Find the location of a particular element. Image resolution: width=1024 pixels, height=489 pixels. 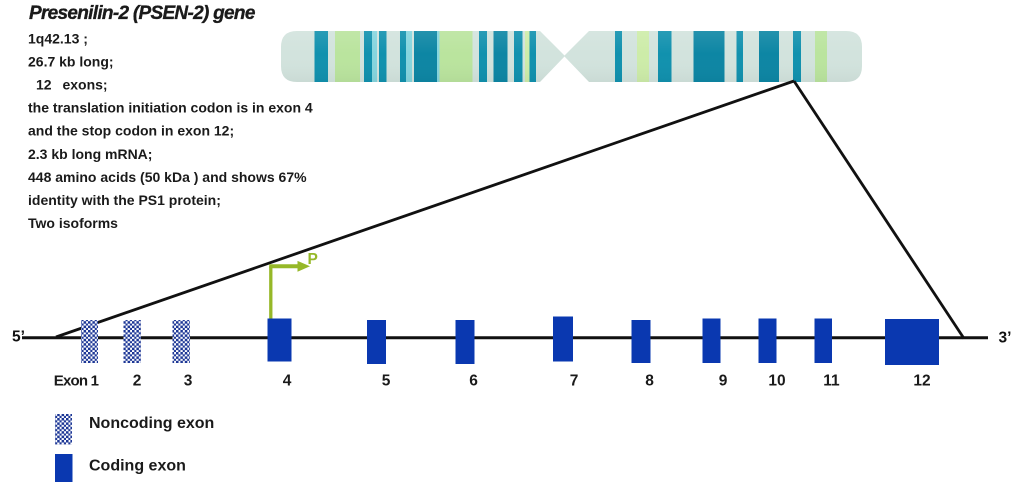

svg-text: 2.3 kb long mRNA; is located at coordinates (90, 154).